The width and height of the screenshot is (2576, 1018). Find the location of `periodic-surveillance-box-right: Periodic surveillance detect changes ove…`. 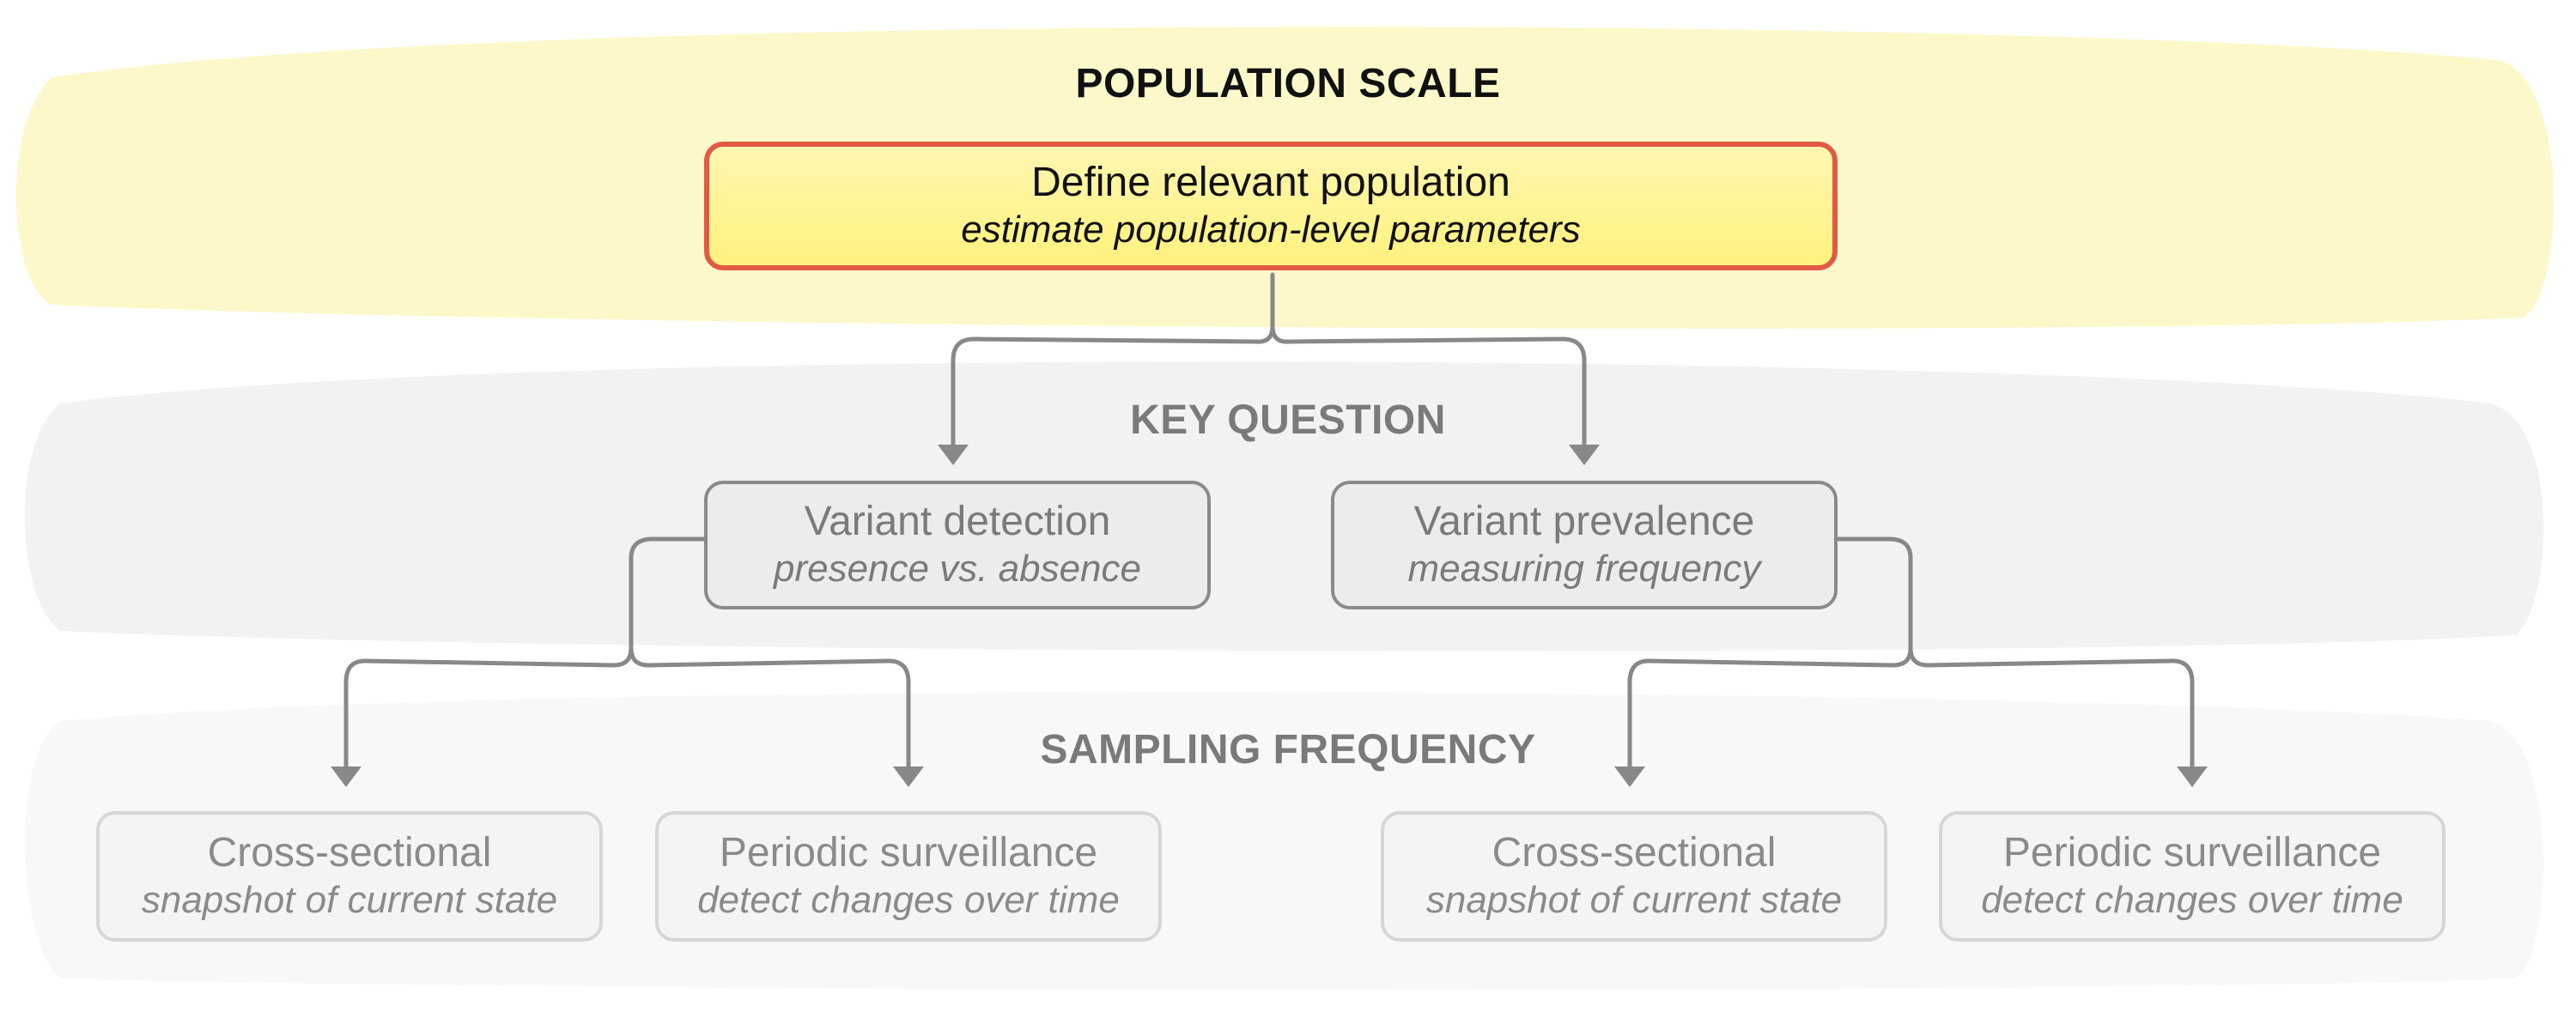

periodic-surveillance-box-right: Periodic surveillance detect changes ove… is located at coordinates (2192, 876).